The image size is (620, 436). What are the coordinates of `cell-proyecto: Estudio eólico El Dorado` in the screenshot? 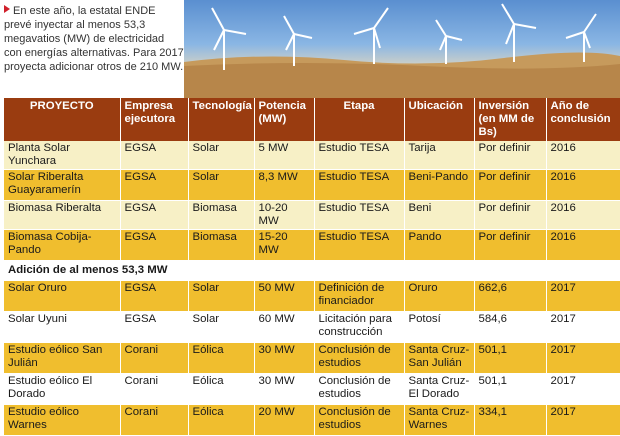 It's located at (62, 389).